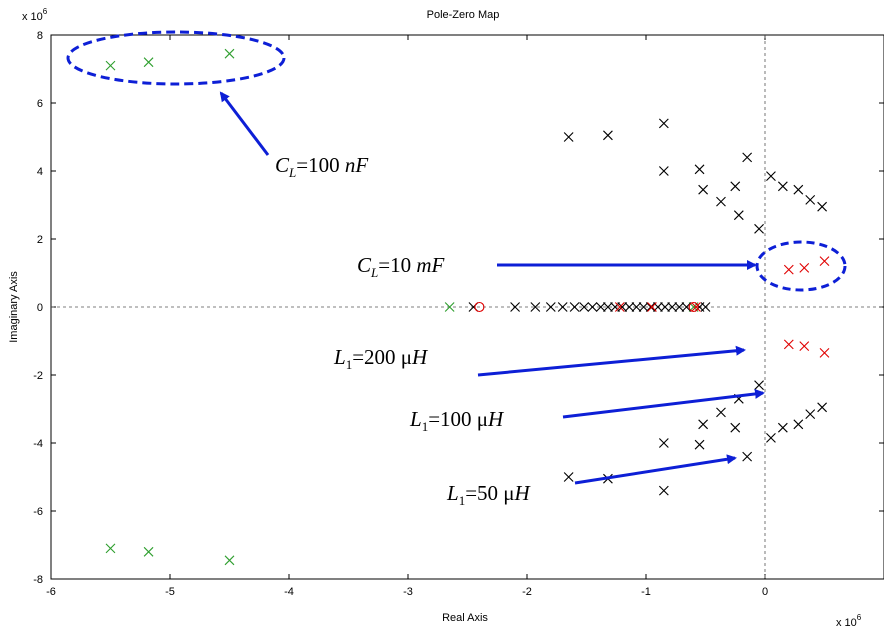  Describe the element at coordinates (646, 592) in the screenshot. I see `x-tick-label: -1` at that location.